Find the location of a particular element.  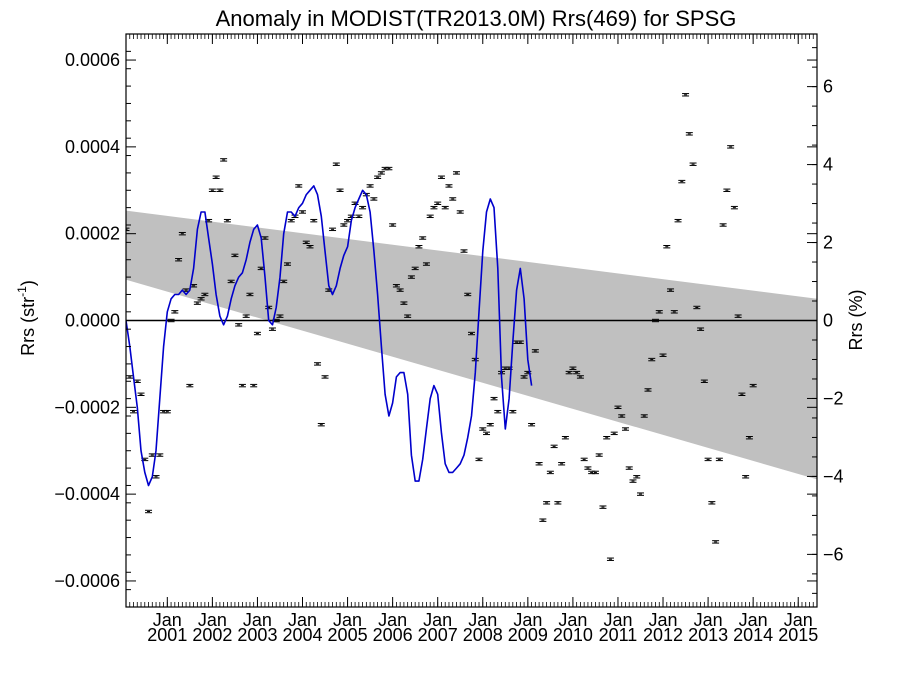

x-tick-year-label: 2006 is located at coordinates (393, 635).